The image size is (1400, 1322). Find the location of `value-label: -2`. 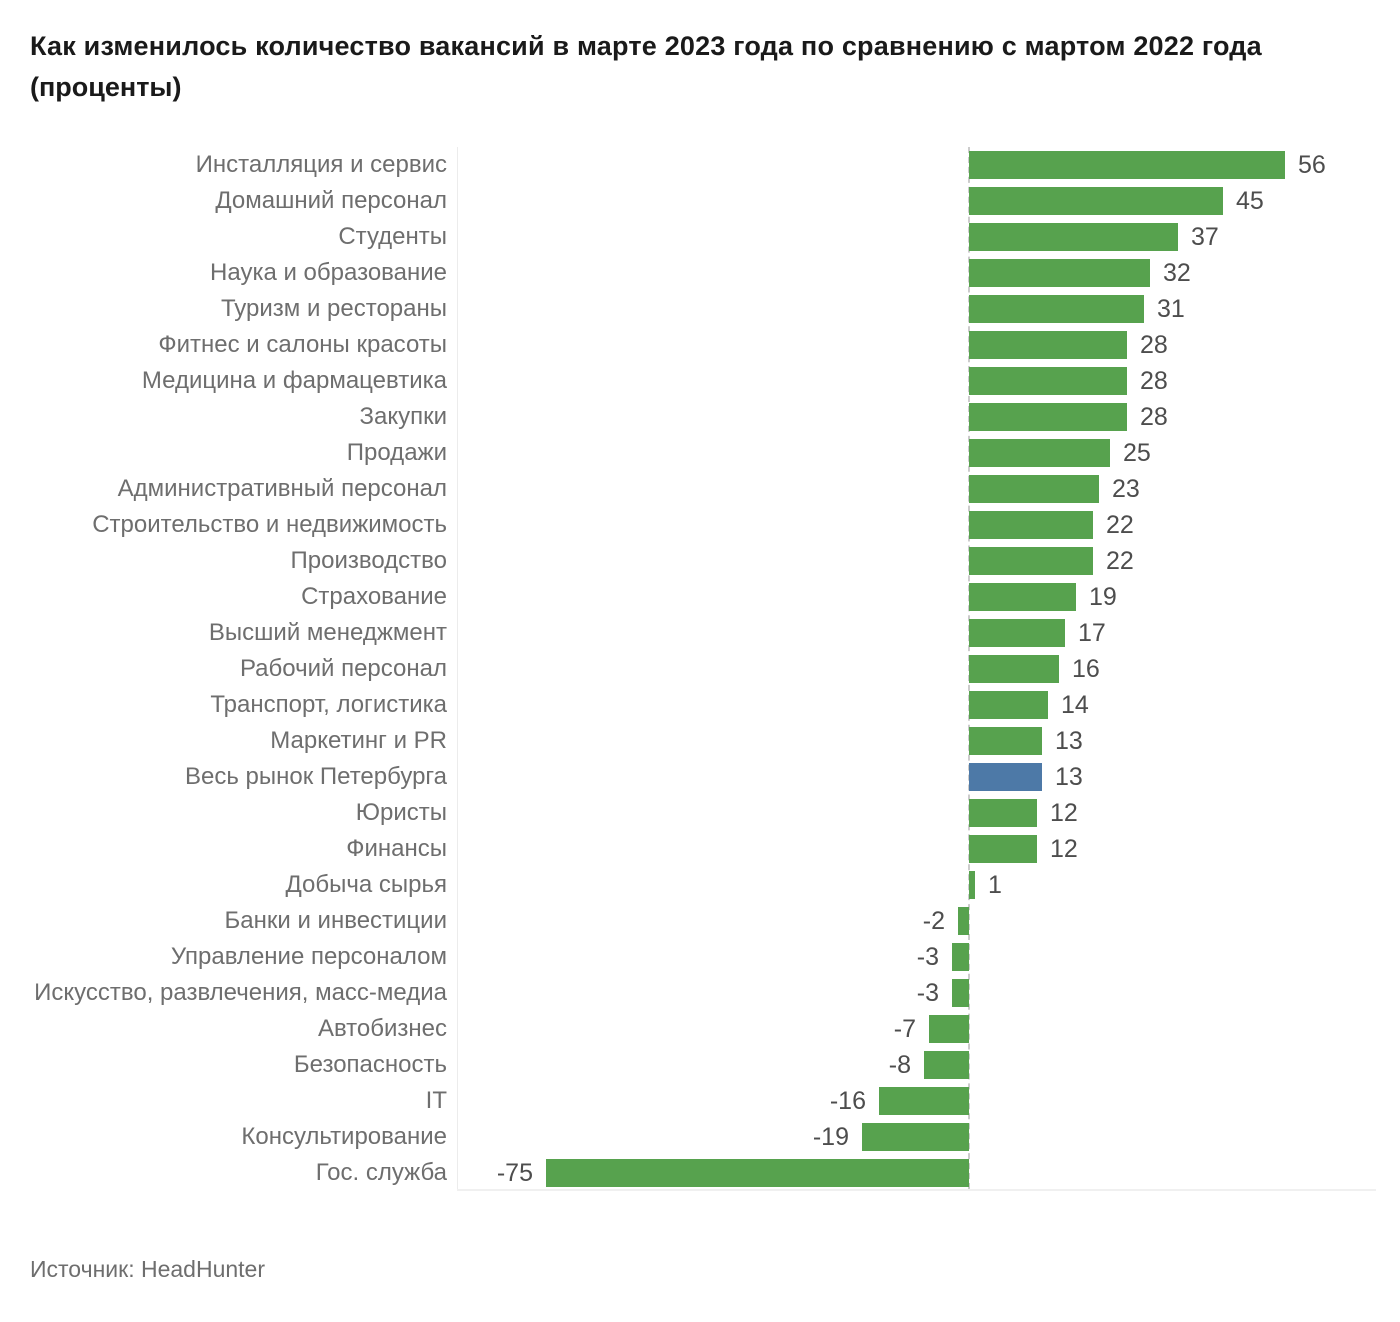

value-label: -2 is located at coordinates (933, 921).